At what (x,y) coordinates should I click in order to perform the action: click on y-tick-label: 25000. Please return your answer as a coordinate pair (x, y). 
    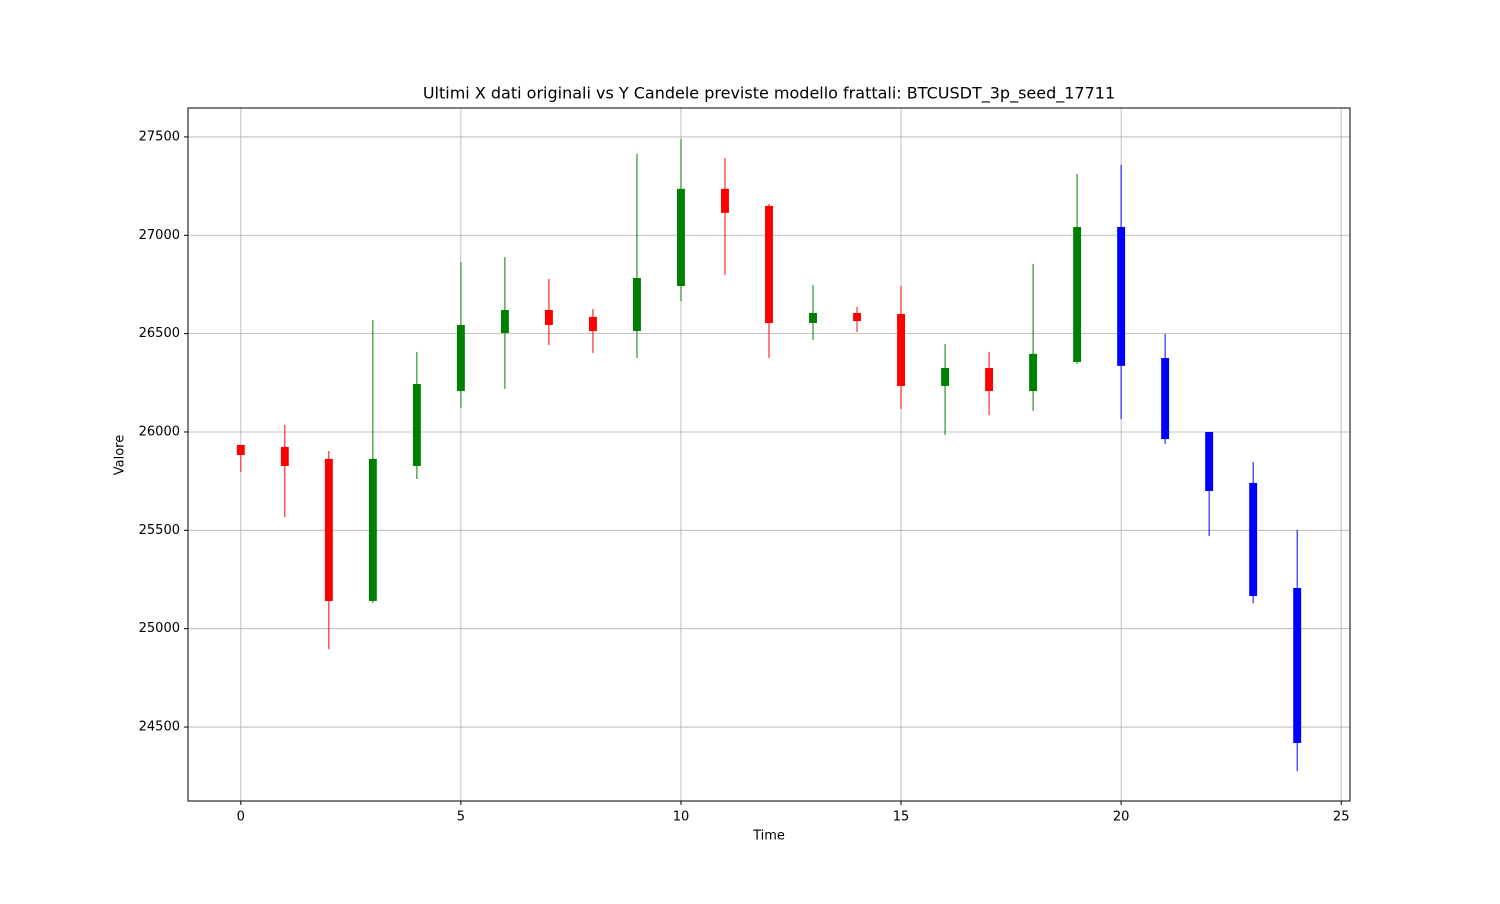
    Looking at the image, I should click on (159, 628).